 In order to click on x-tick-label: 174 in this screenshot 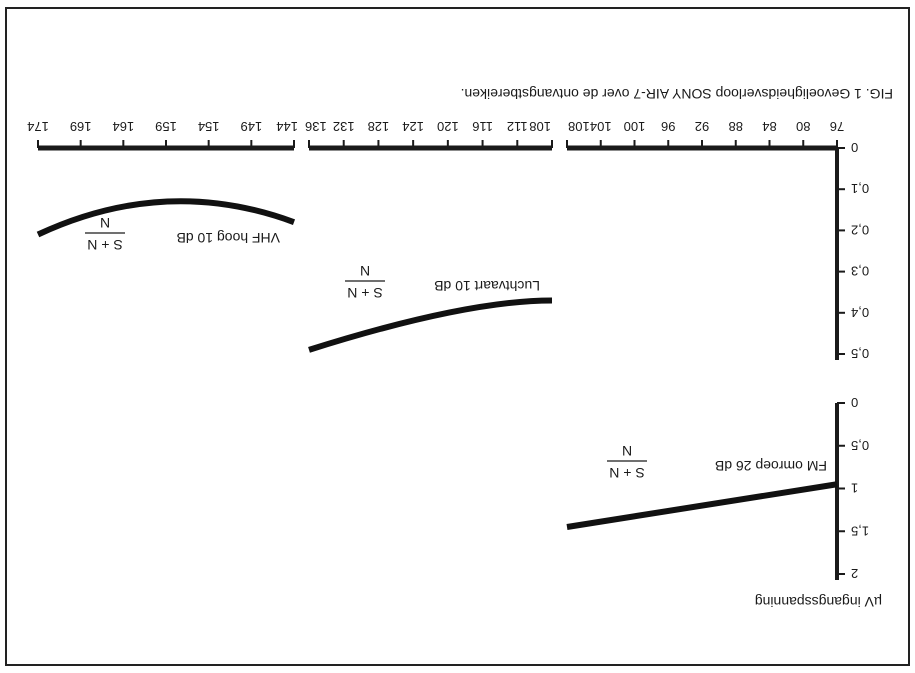, I will do `click(38, 126)`.